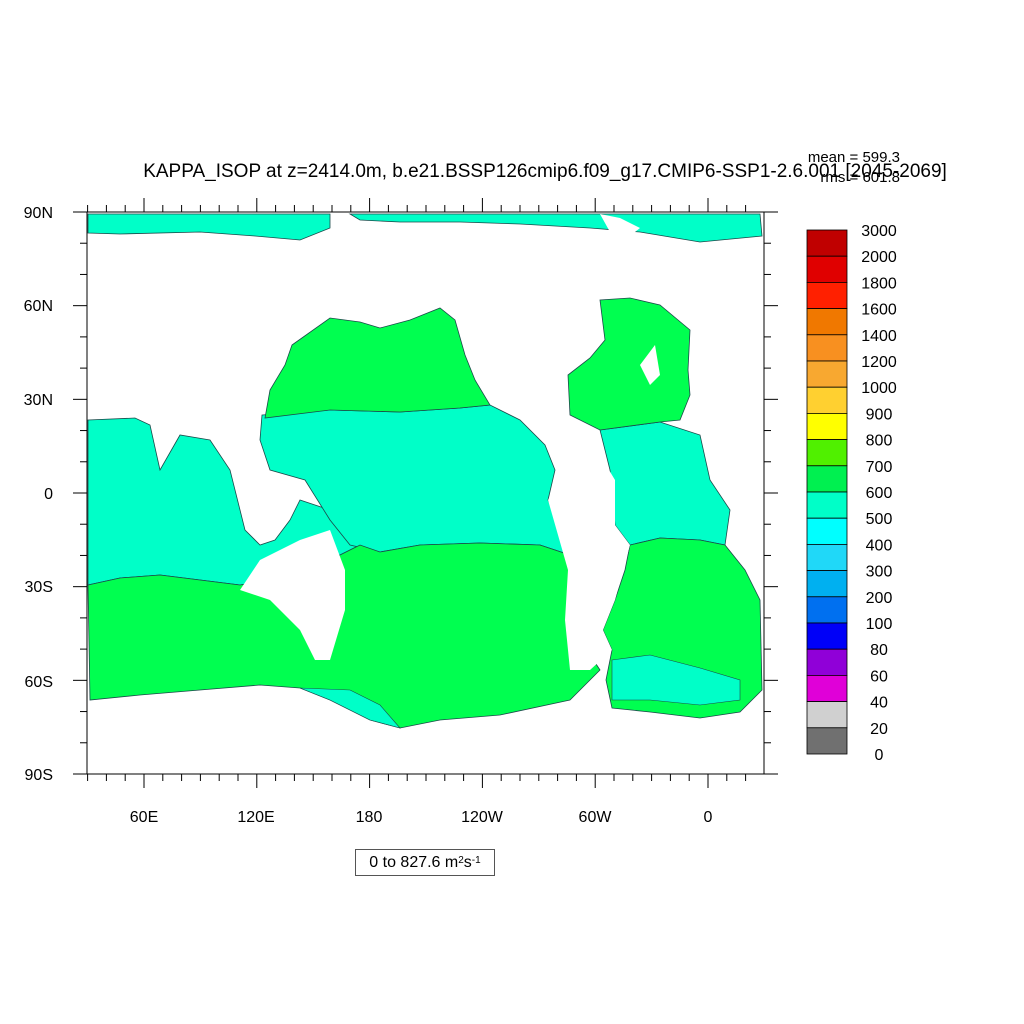 The image size is (1024, 1024). I want to click on lon-label-0: 0, so click(708, 817).